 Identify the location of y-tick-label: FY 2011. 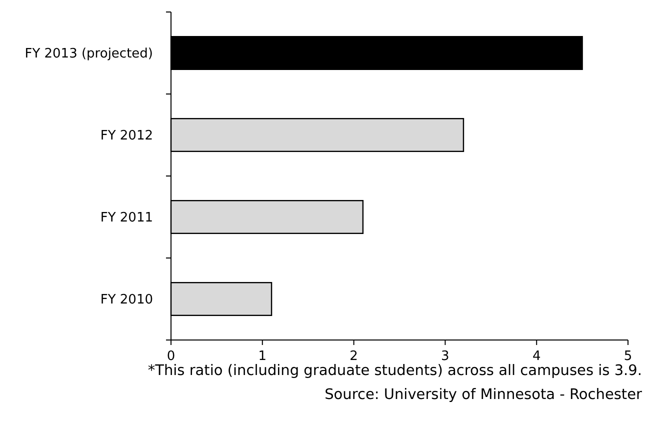
(126, 218).